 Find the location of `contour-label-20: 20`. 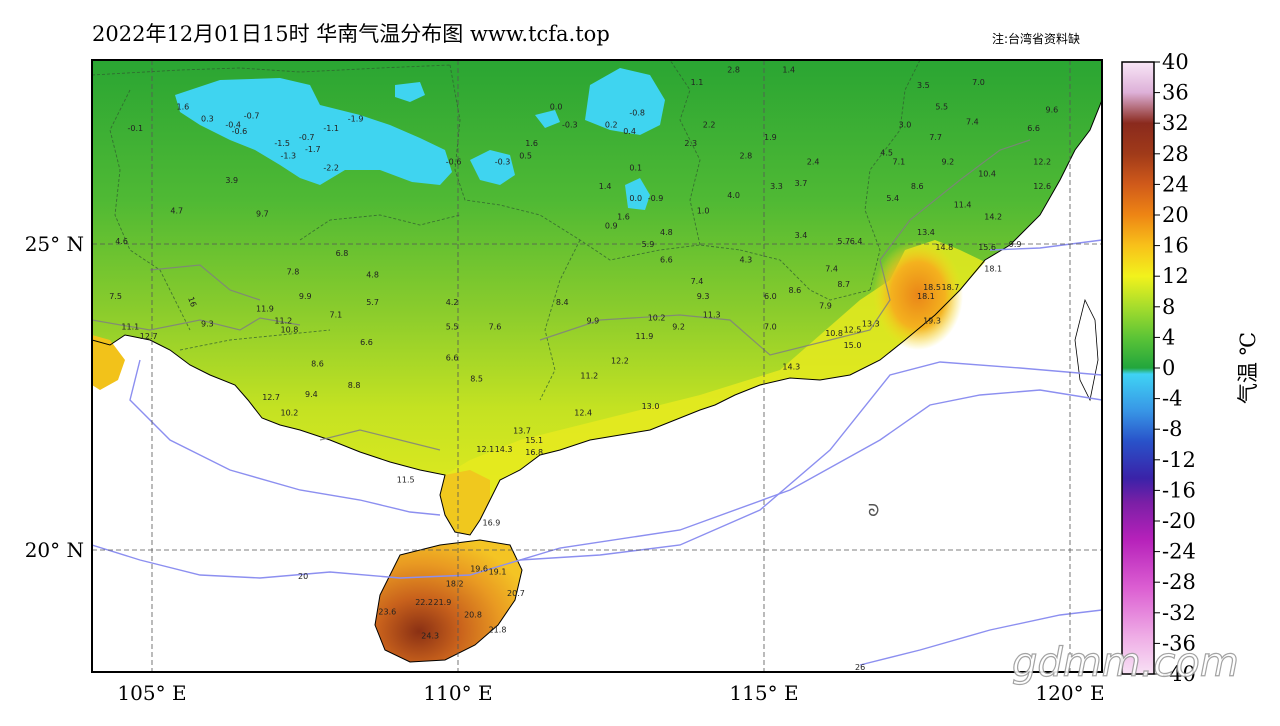

contour-label-20: 20 is located at coordinates (303, 576).